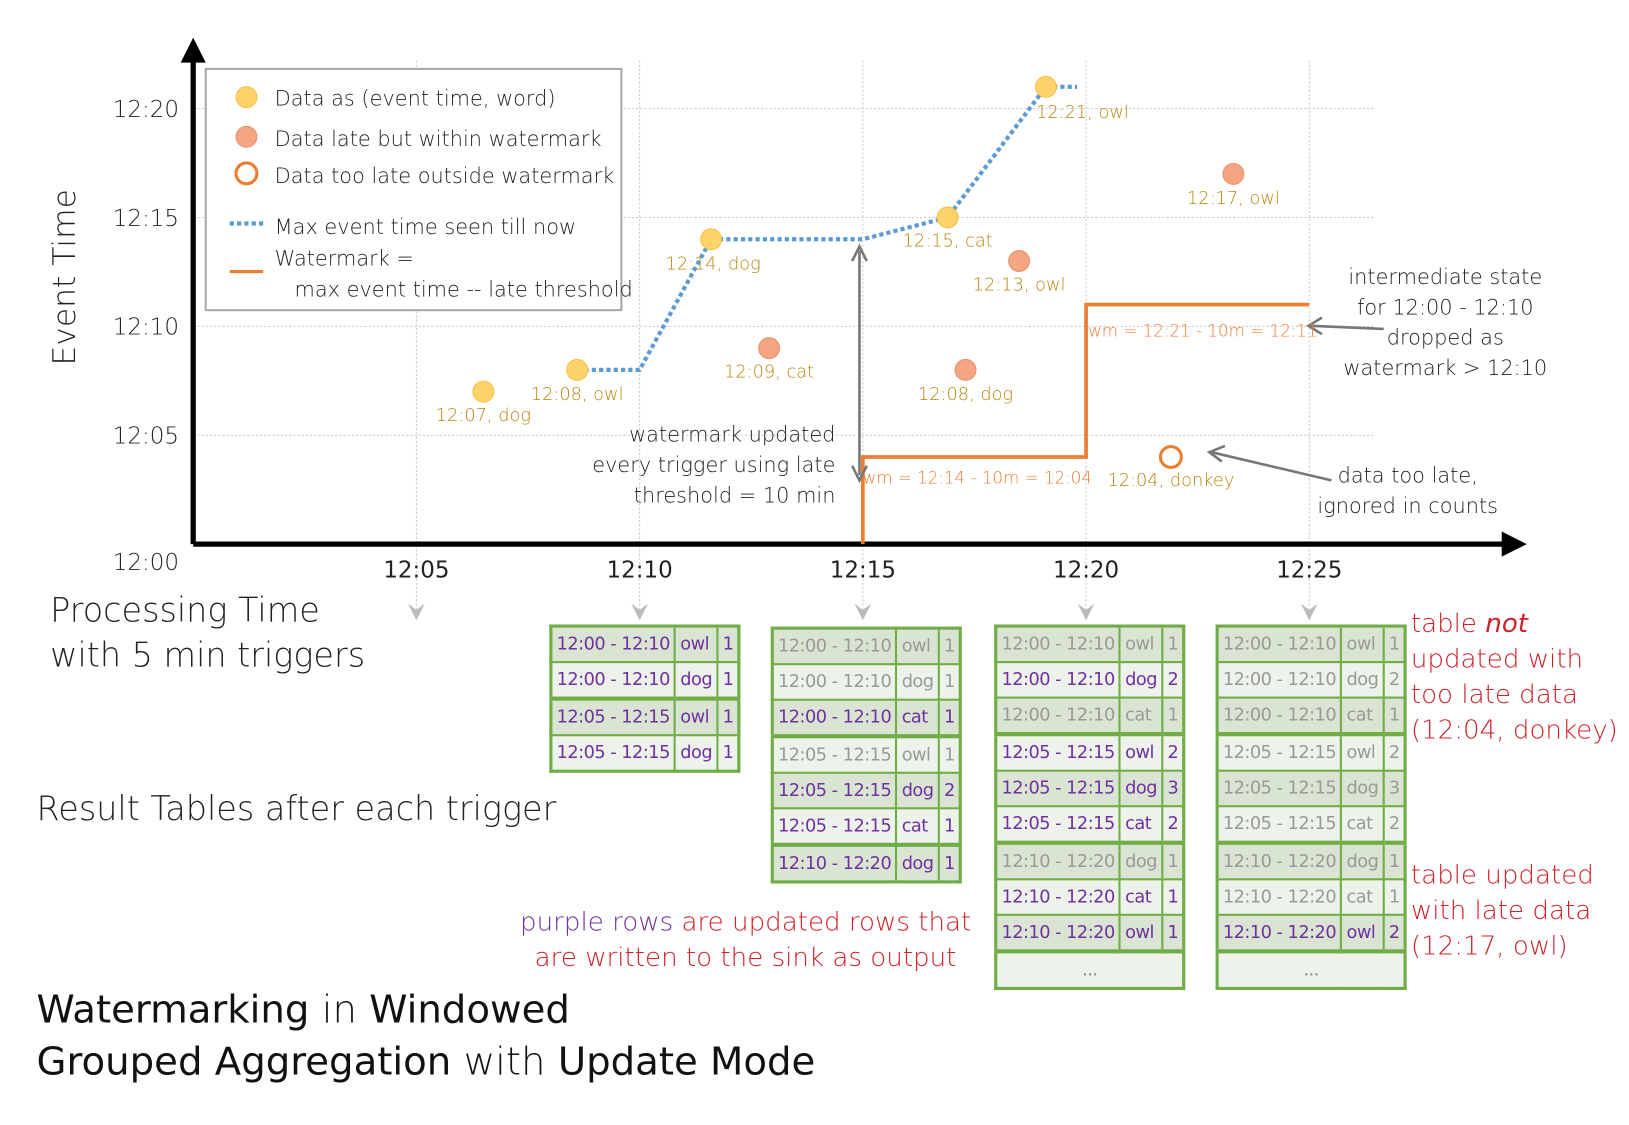 The width and height of the screenshot is (1629, 1125). What do you see at coordinates (1086, 570) in the screenshot?
I see `x-tick-label: 12:20` at bounding box center [1086, 570].